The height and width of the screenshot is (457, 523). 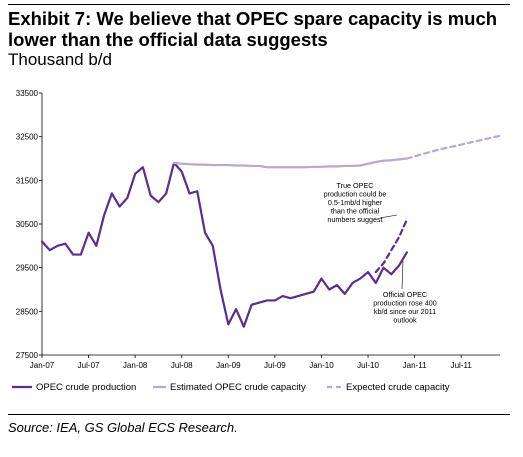 What do you see at coordinates (405, 320) in the screenshot?
I see `annotation-official-production: outlook` at bounding box center [405, 320].